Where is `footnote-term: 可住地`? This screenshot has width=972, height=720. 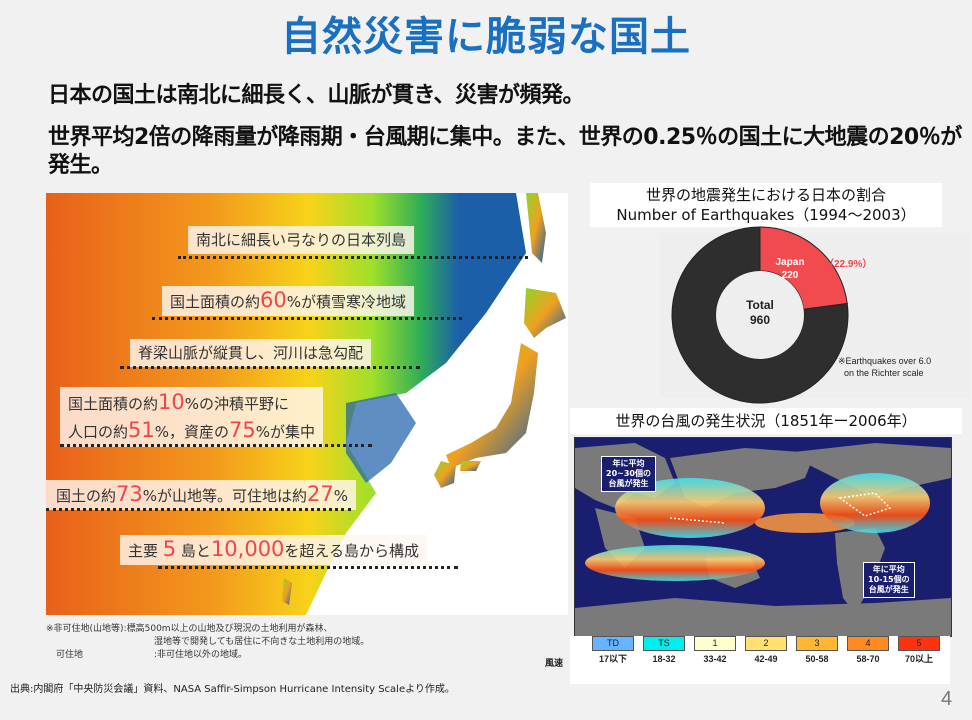
footnote-term: 可住地 is located at coordinates (70, 655).